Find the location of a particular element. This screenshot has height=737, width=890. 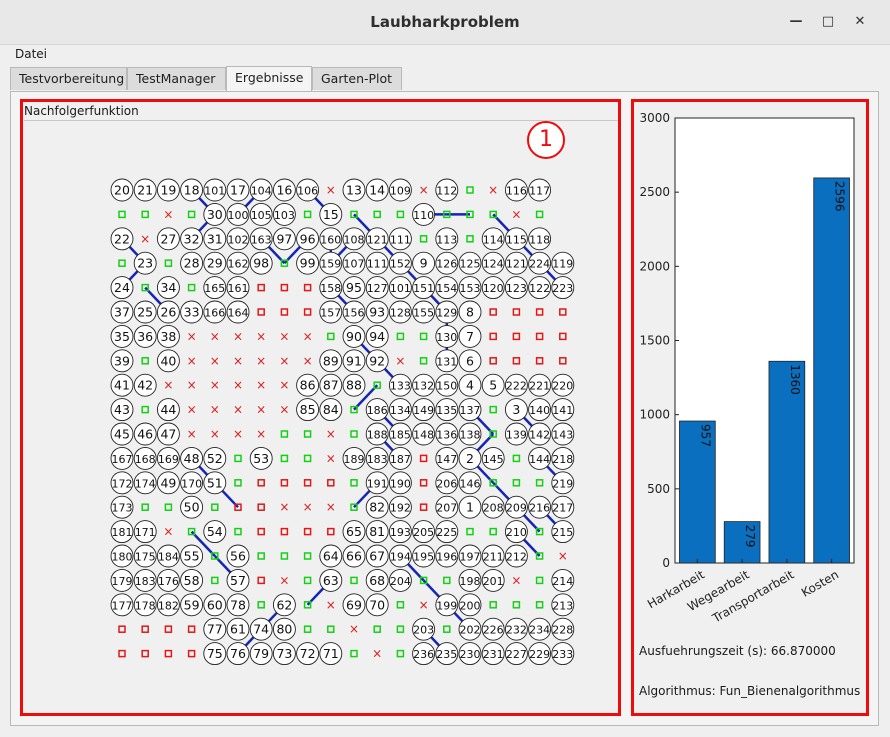

bar-value-label: 279 is located at coordinates (750, 536).